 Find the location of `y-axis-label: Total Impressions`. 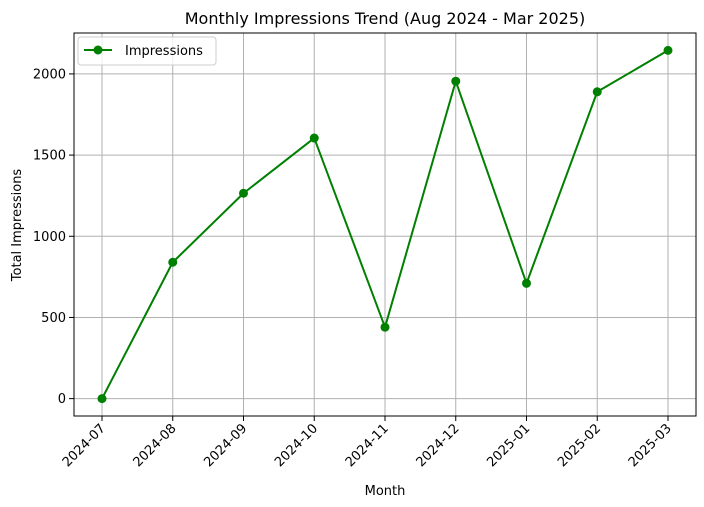

y-axis-label: Total Impressions is located at coordinates (17, 226).